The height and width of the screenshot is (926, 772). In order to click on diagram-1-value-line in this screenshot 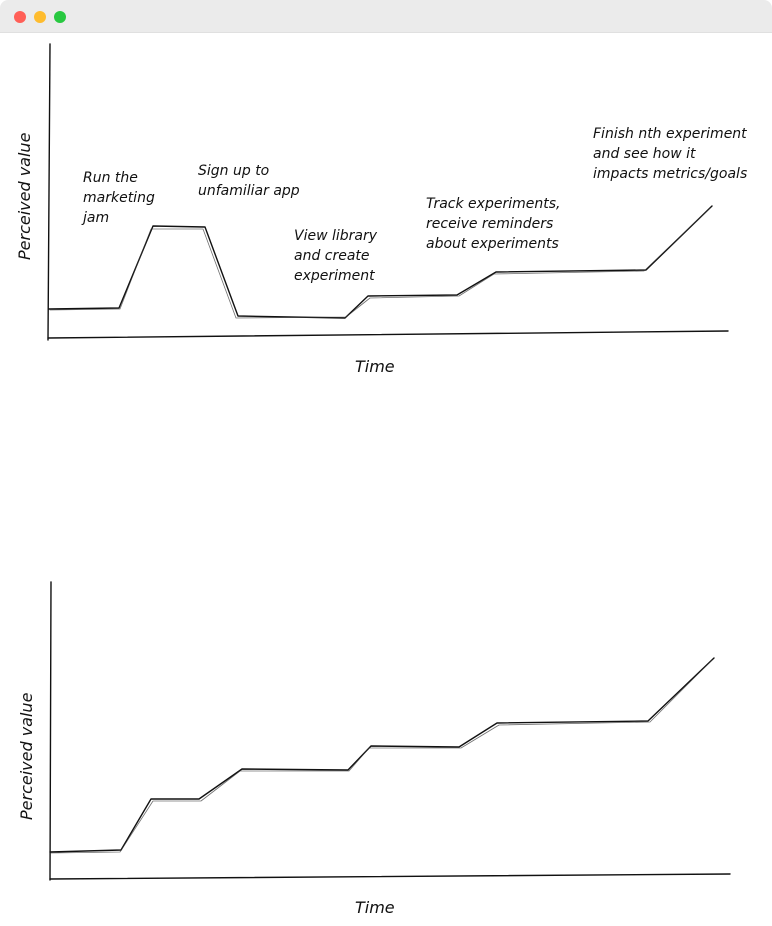, I will do `click(380, 262)`.